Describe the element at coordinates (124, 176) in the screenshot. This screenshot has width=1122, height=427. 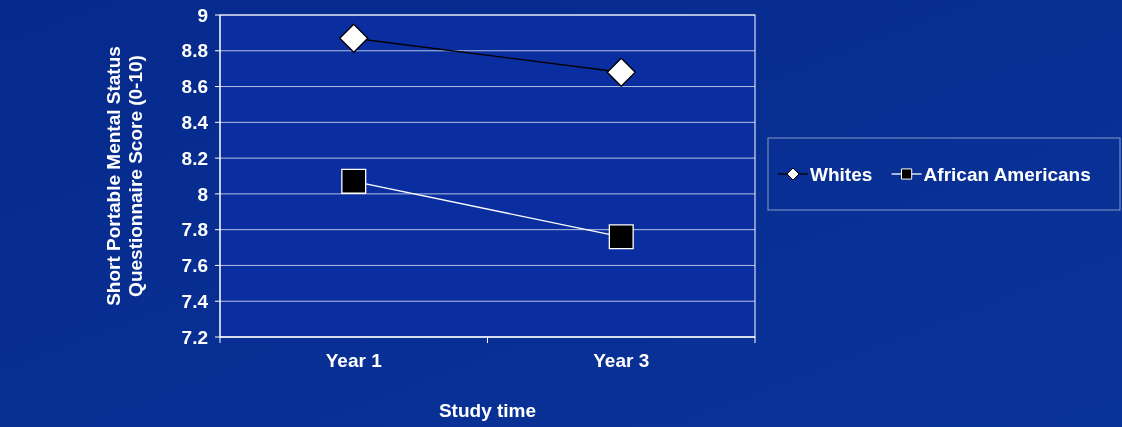
I see `y-axis-title: Short Portable Mental Status Questionnaire Score (0-10)` at that location.